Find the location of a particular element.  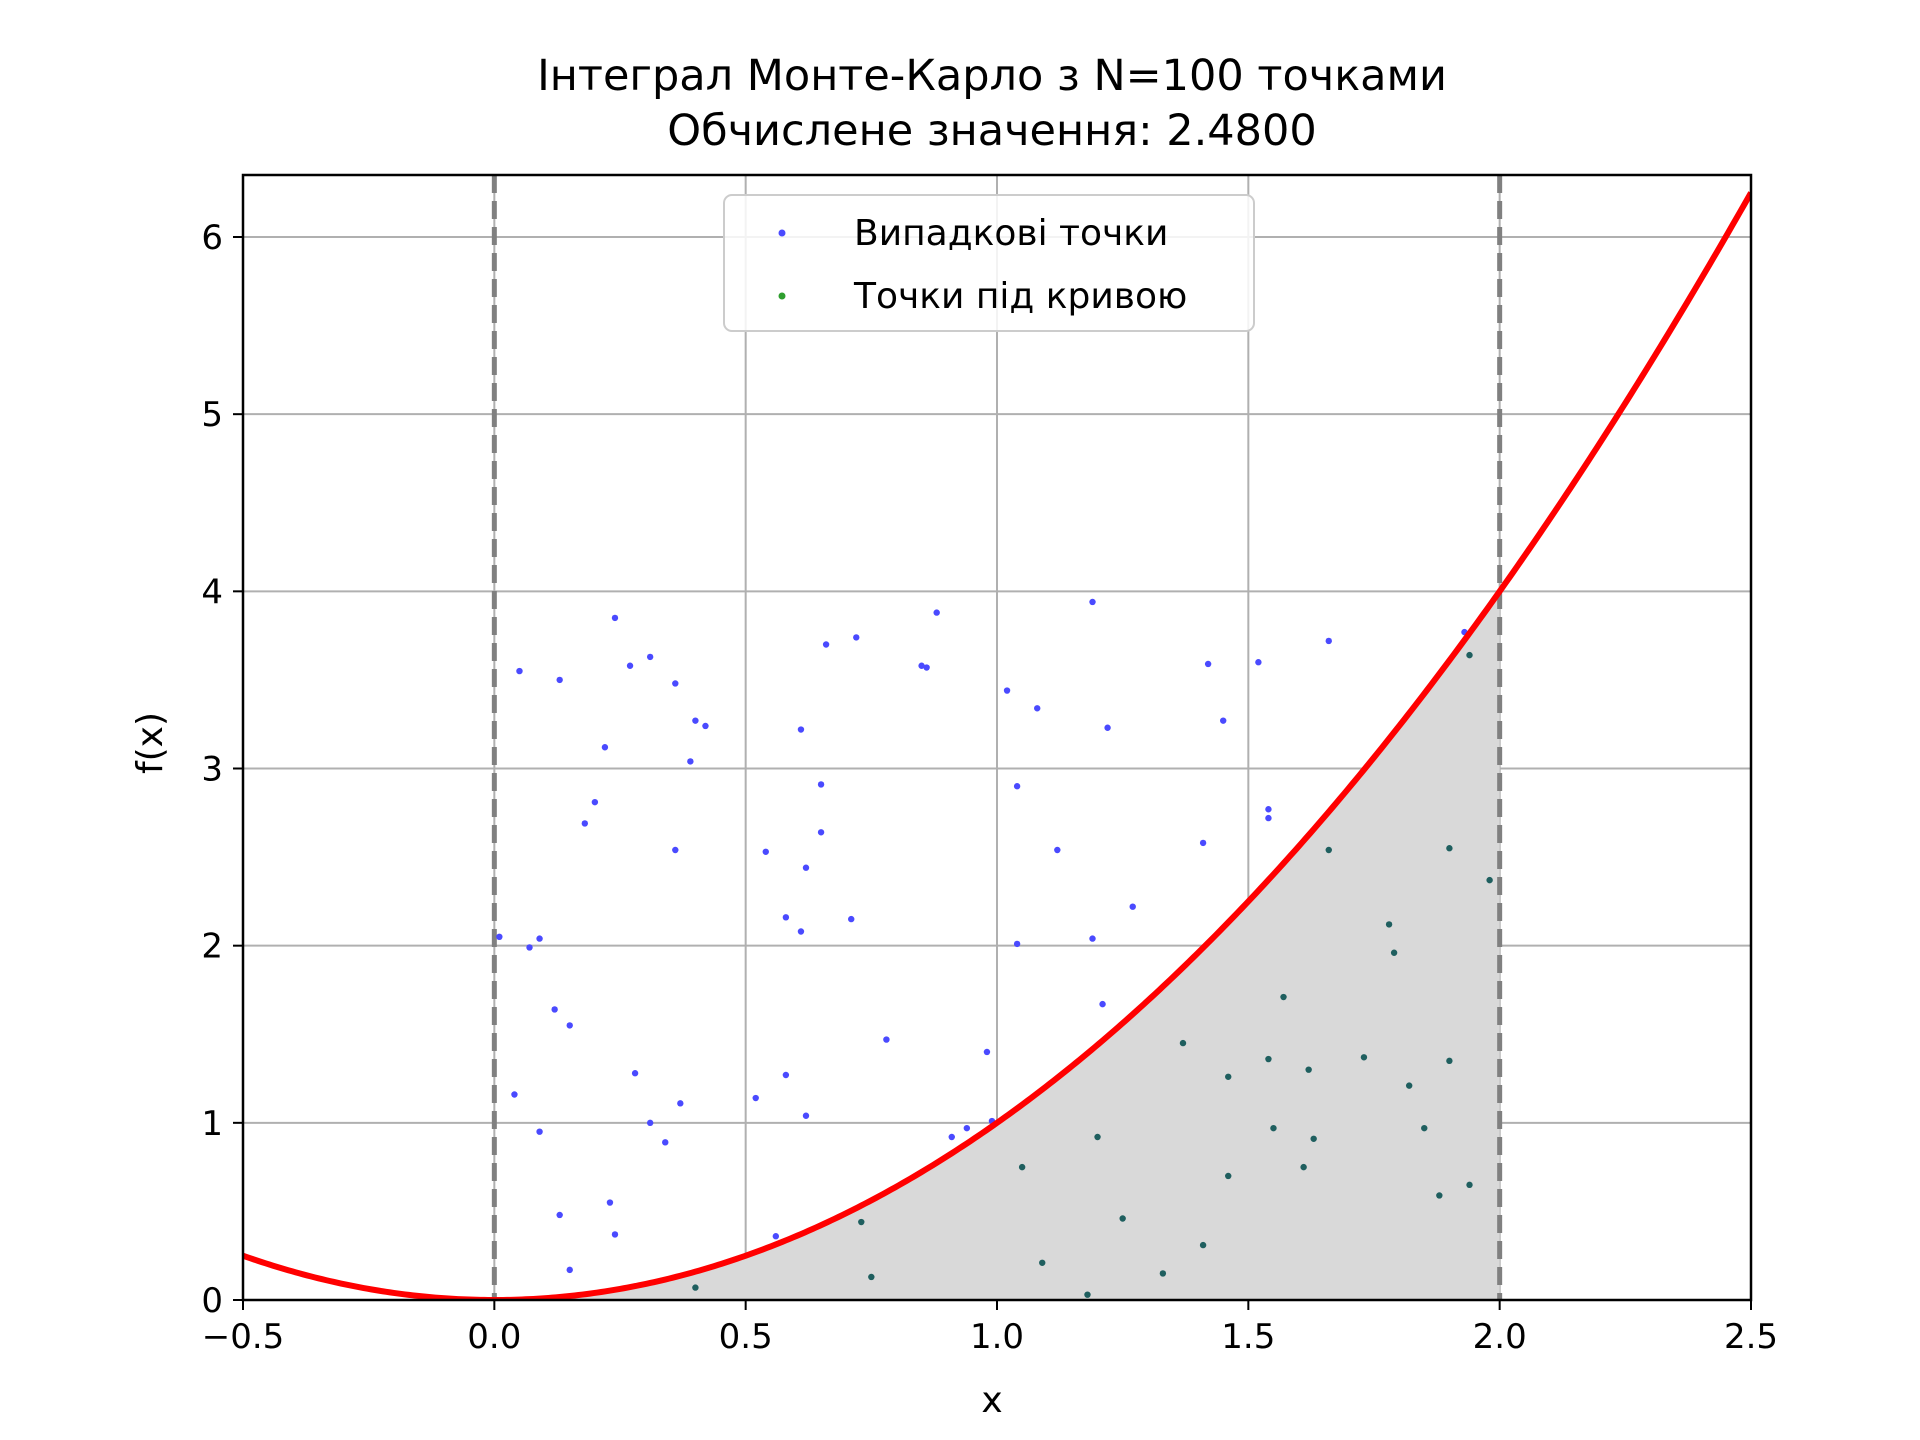

chart-title-line-1: Інтеграл Монте-Карло з N=100 точками is located at coordinates (992, 76).